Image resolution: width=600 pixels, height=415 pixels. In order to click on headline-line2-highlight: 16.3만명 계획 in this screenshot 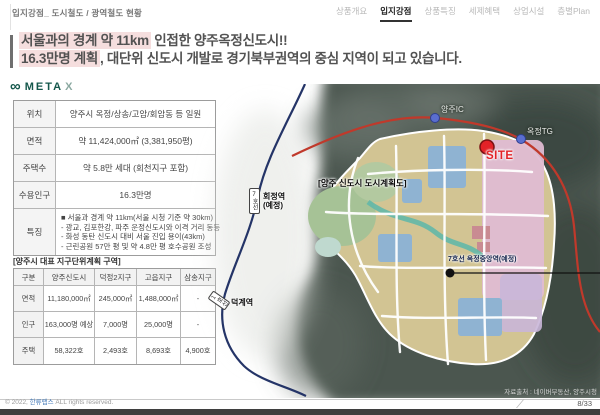, I will do `click(60, 58)`.